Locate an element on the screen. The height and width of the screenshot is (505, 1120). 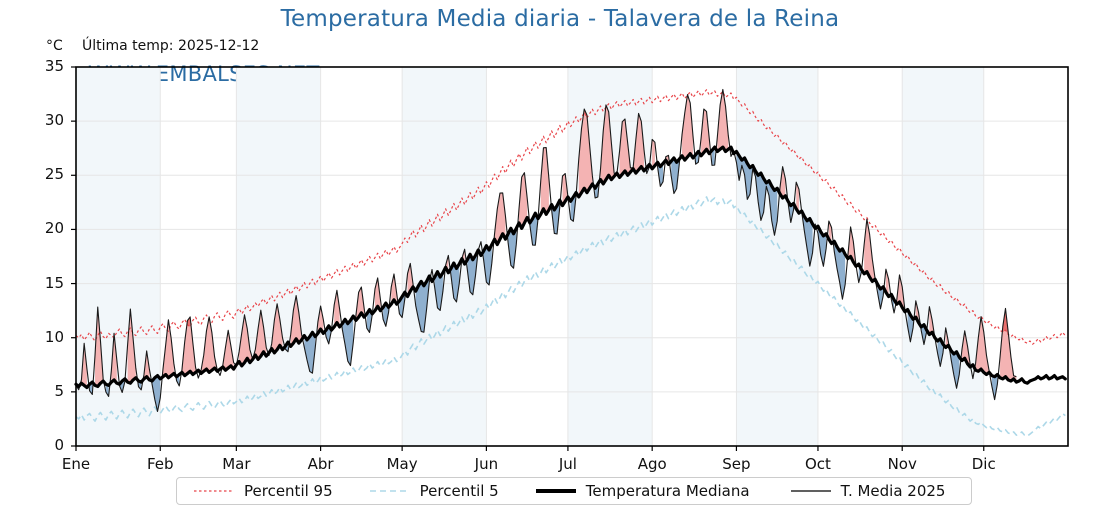
y-axis-unit-label: °C is located at coordinates (54, 46).